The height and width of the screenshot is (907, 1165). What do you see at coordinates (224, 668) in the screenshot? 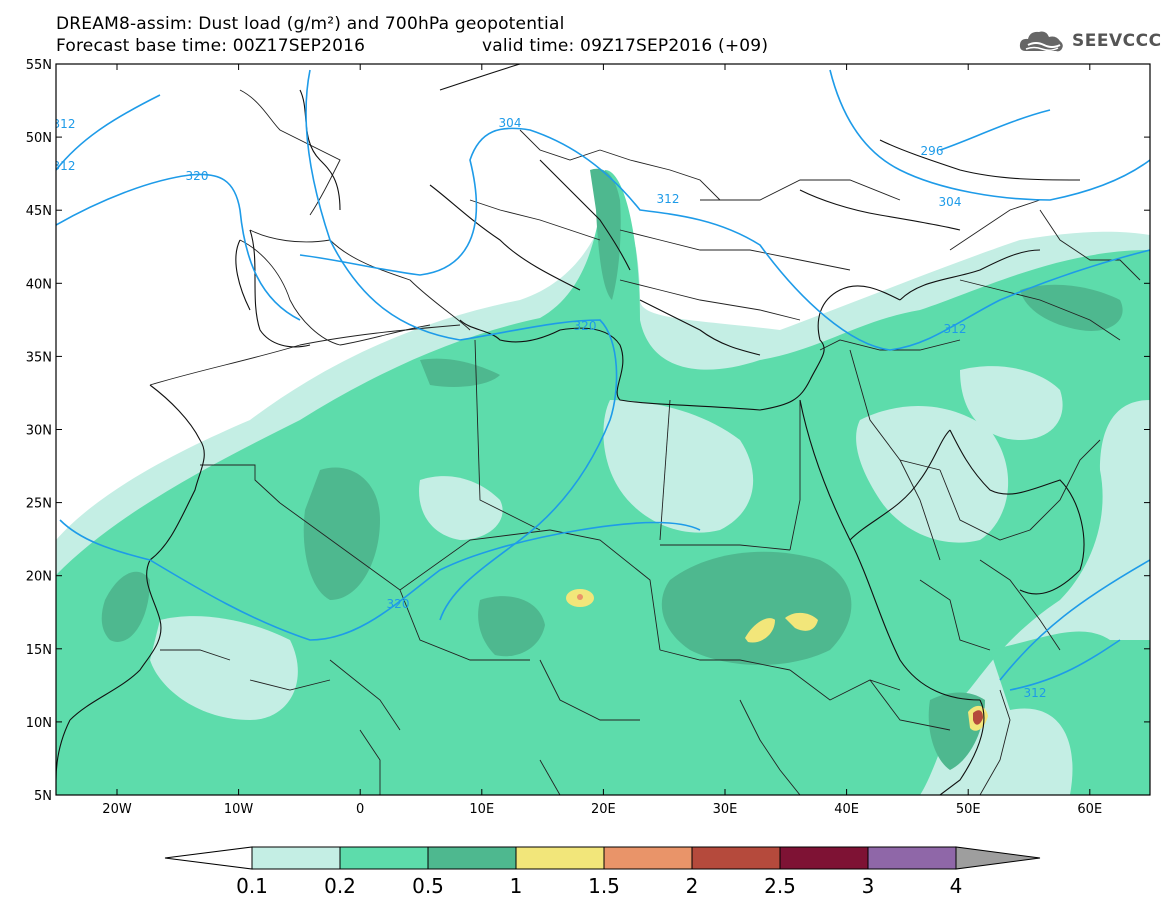
I see `clear-area-west-africa` at bounding box center [224, 668].